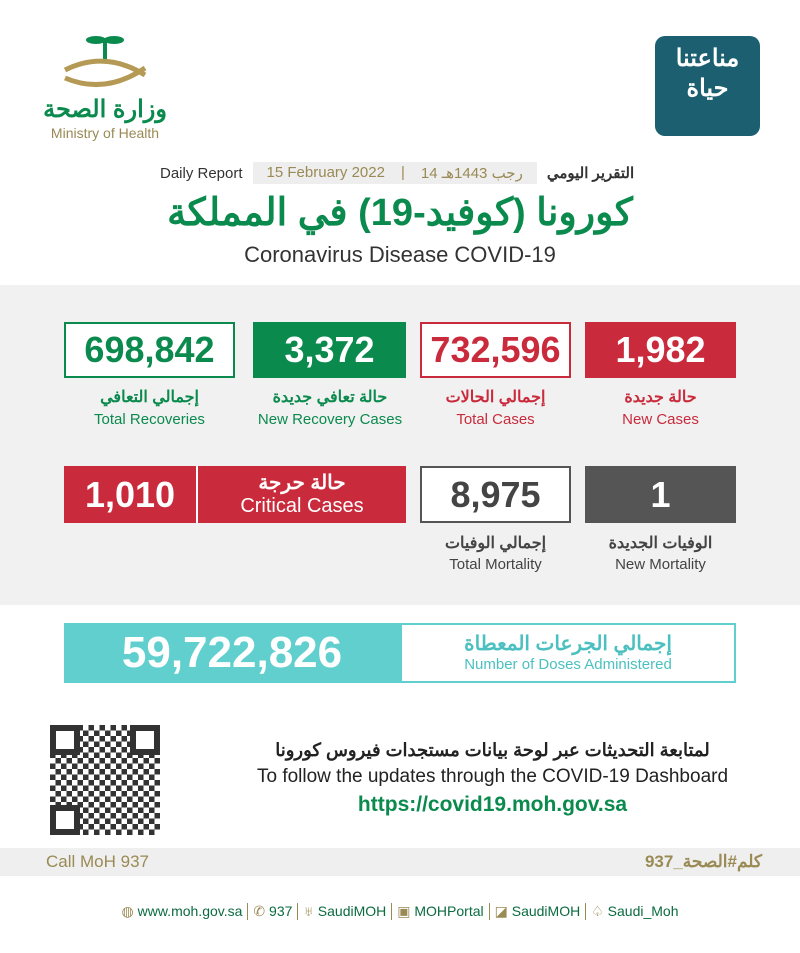 This screenshot has height=953, width=800. Describe the element at coordinates (495, 564) in the screenshot. I see `total-mortality-label-en: Total Mortality` at that location.